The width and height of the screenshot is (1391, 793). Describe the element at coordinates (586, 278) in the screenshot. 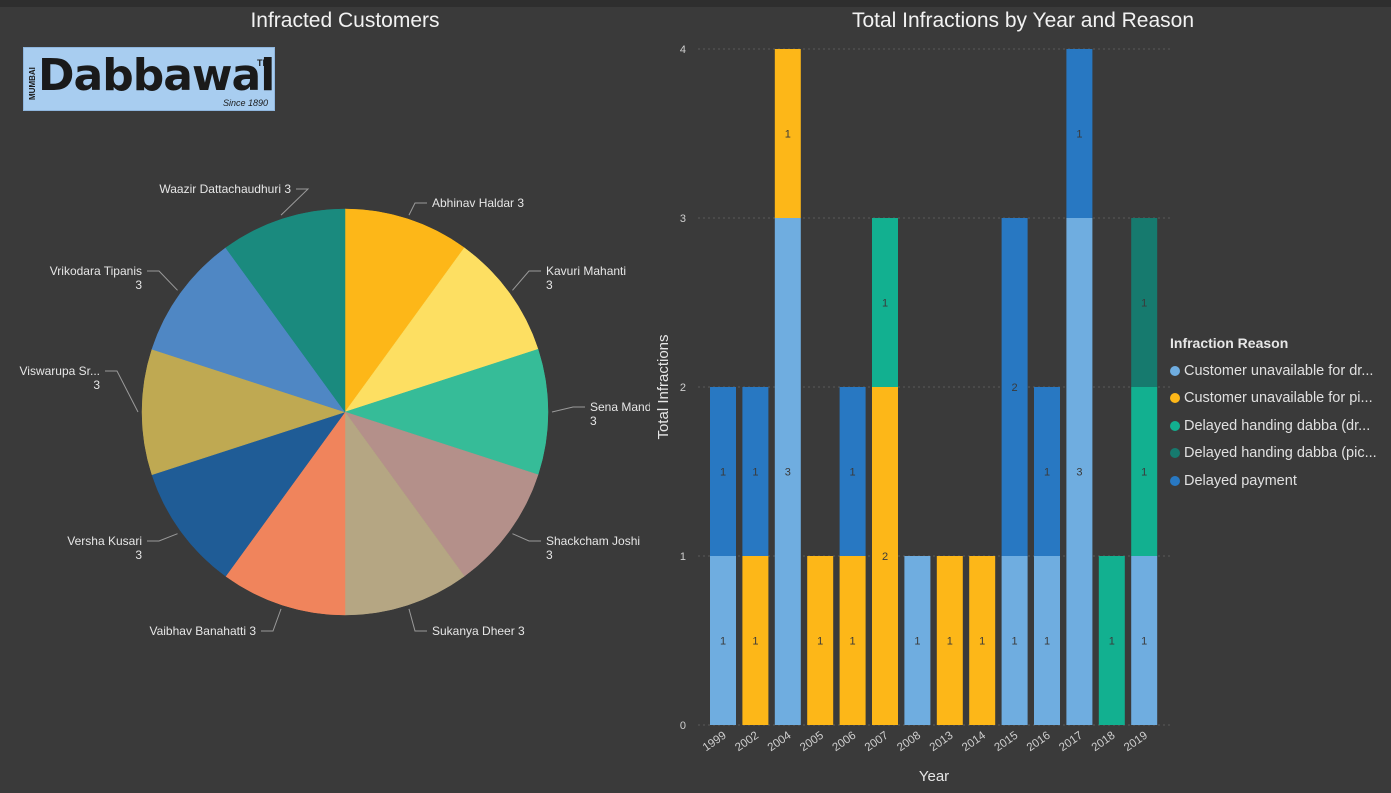

I see `pie-slice-label: Kavuri Mahanti 3` at that location.